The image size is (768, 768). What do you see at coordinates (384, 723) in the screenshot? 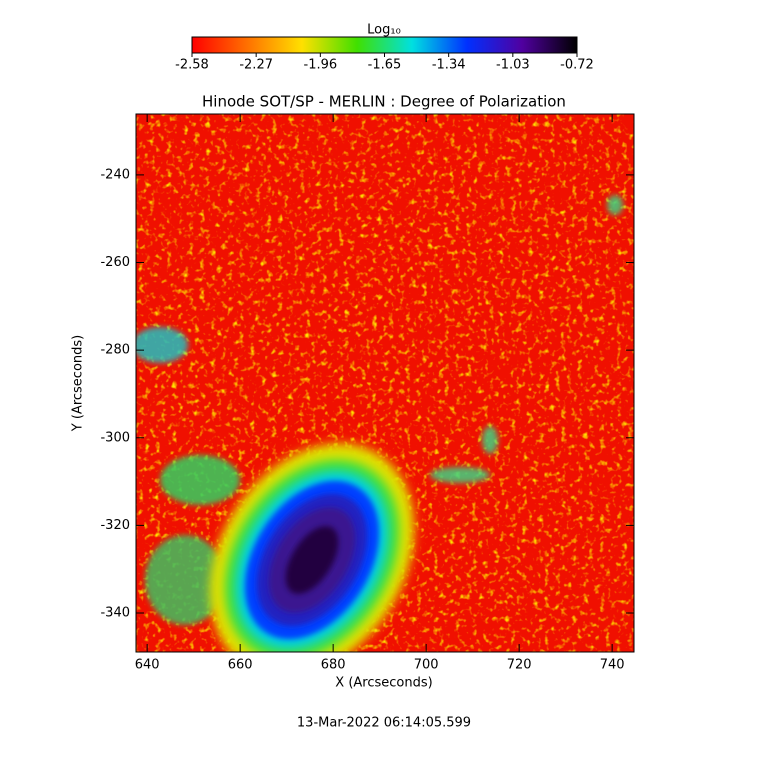
I see `footer-timestamp: 13-Mar-2022 06:14:05.599` at bounding box center [384, 723].